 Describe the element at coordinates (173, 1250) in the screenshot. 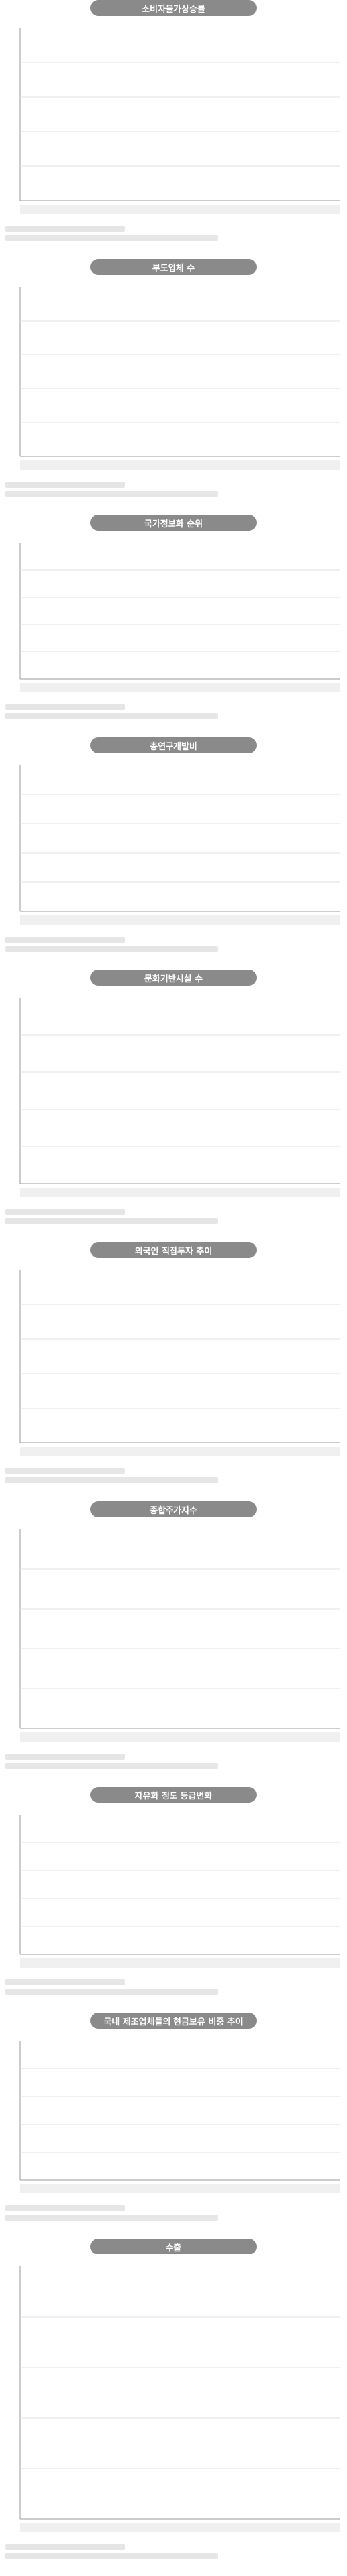

I see `panel-title: 외국인 직접투자 추이` at that location.